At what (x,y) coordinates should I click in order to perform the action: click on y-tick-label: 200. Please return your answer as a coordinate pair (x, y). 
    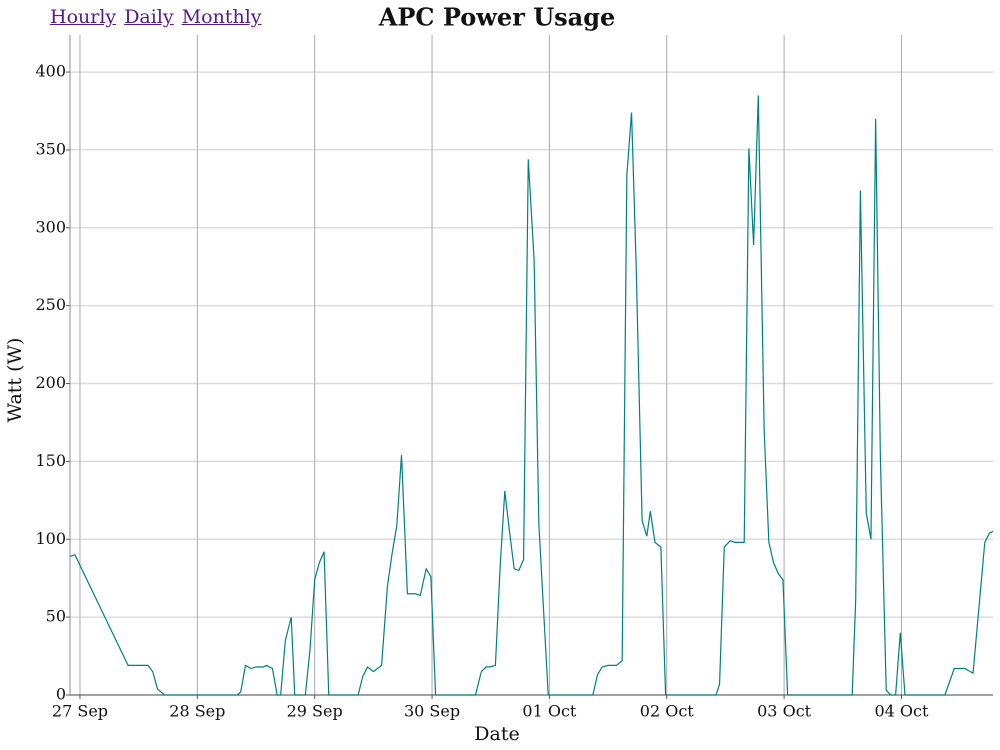
    Looking at the image, I should click on (50, 382).